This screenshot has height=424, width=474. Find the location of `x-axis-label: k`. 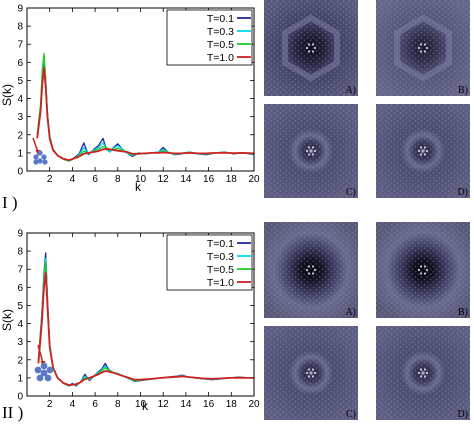

x-axis-label: k is located at coordinates (138, 187).